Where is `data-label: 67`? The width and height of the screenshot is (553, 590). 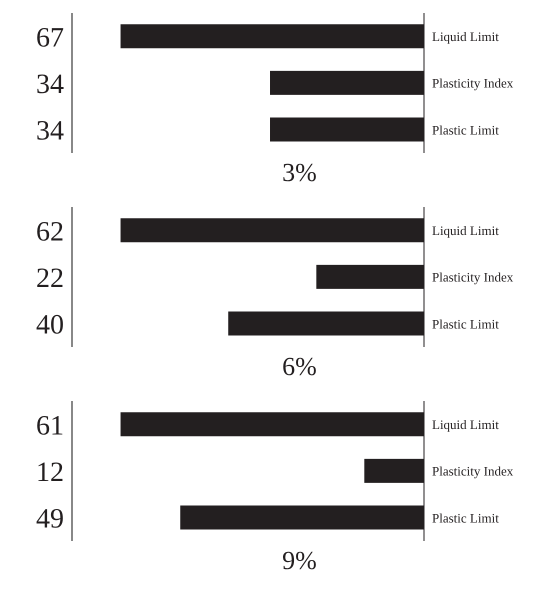 data-label: 67 is located at coordinates (50, 38).